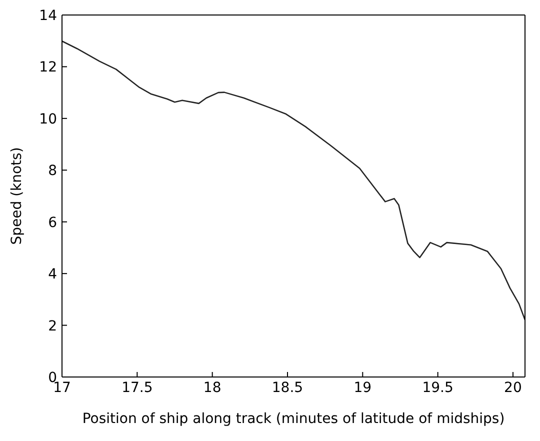 Image resolution: width=540 pixels, height=441 pixels. What do you see at coordinates (52, 378) in the screenshot?
I see `y-tick-label: 0` at bounding box center [52, 378].